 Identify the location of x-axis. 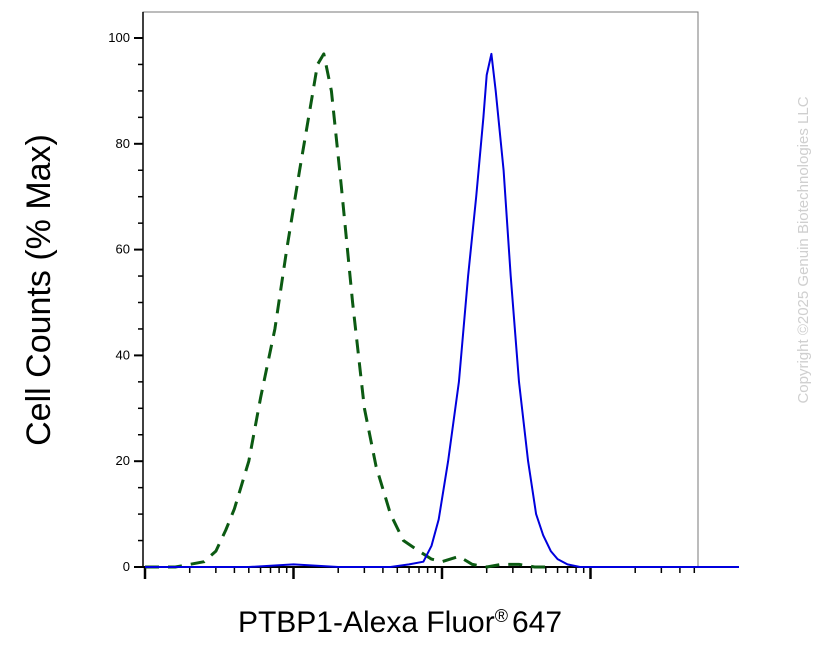
(420, 572).